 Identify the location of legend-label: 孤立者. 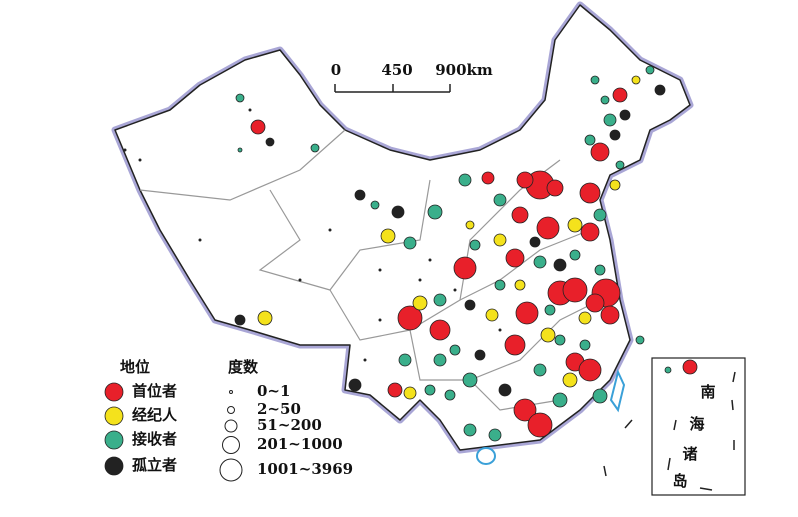
(154, 465).